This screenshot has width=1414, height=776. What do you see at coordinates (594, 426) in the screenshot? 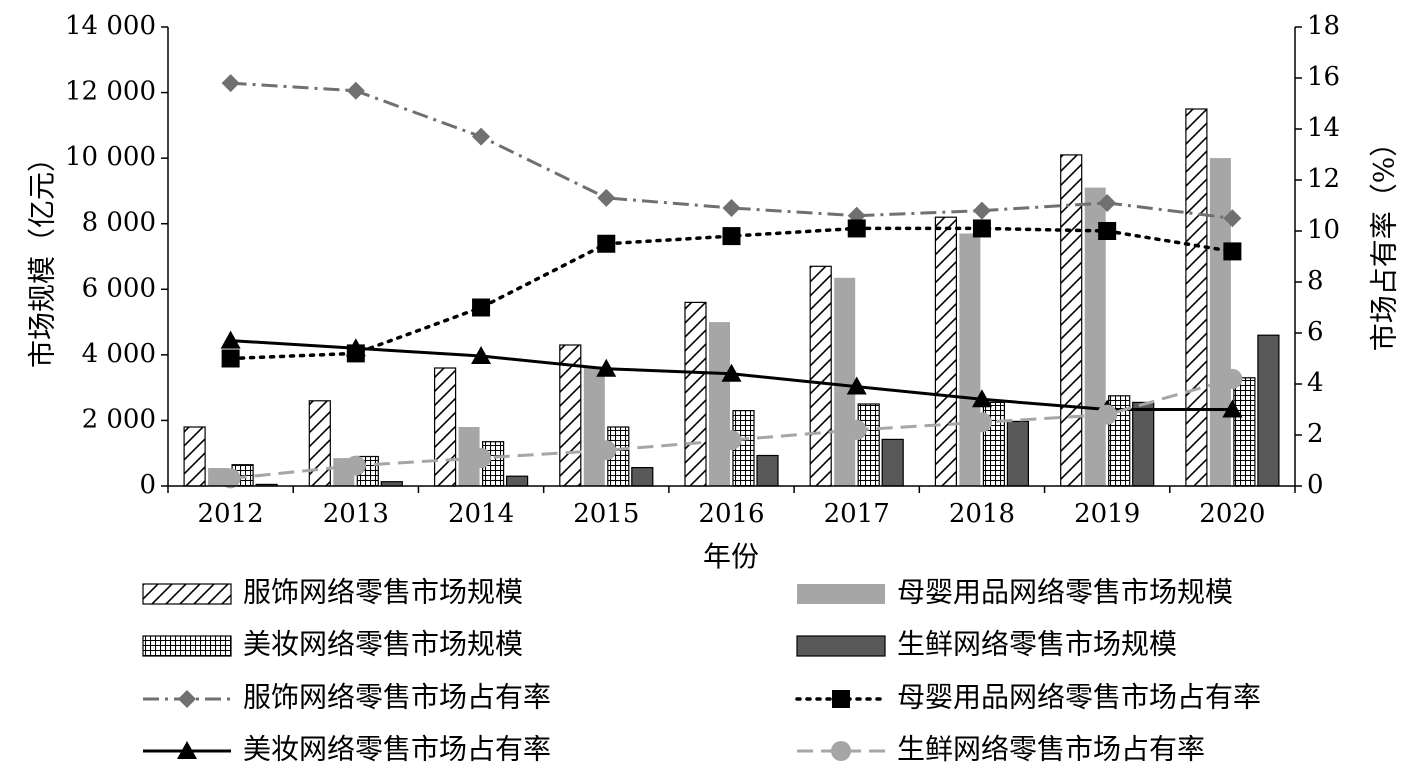
I see `bar-s1-2015` at bounding box center [594, 426].